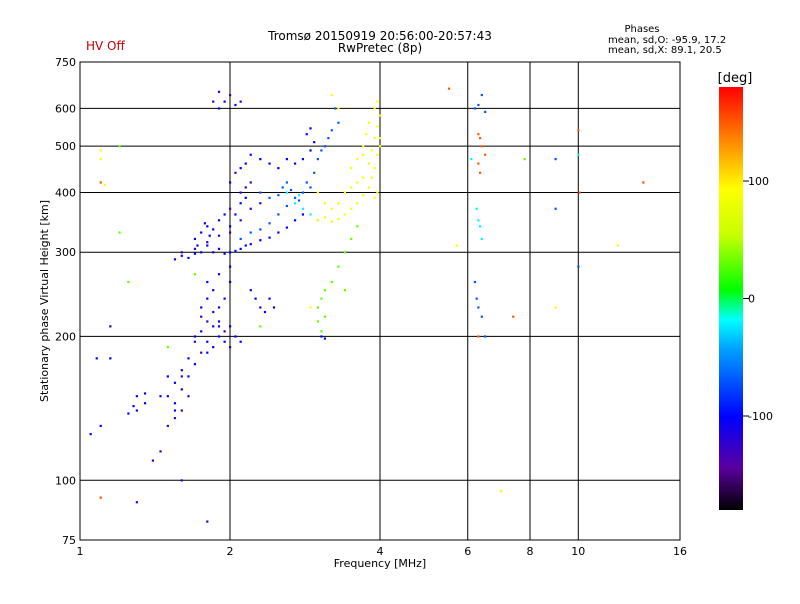 This screenshot has height=604, width=800. What do you see at coordinates (65, 336) in the screenshot?
I see `y-tick-label: 200` at bounding box center [65, 336].